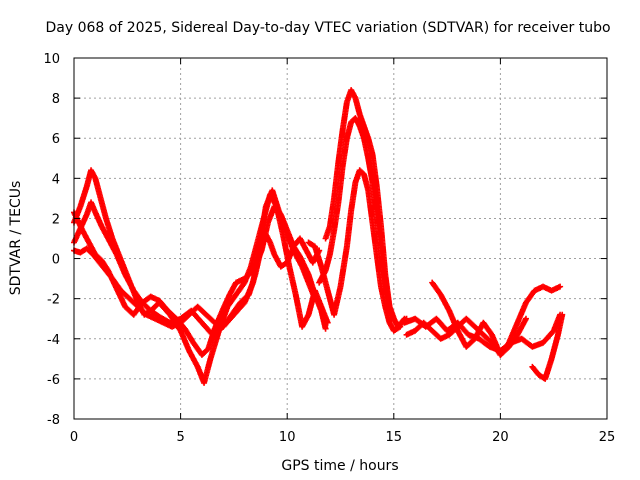 This screenshot has width=640, height=480. What do you see at coordinates (56, 179) in the screenshot?
I see `y-tick-label: 4` at bounding box center [56, 179].